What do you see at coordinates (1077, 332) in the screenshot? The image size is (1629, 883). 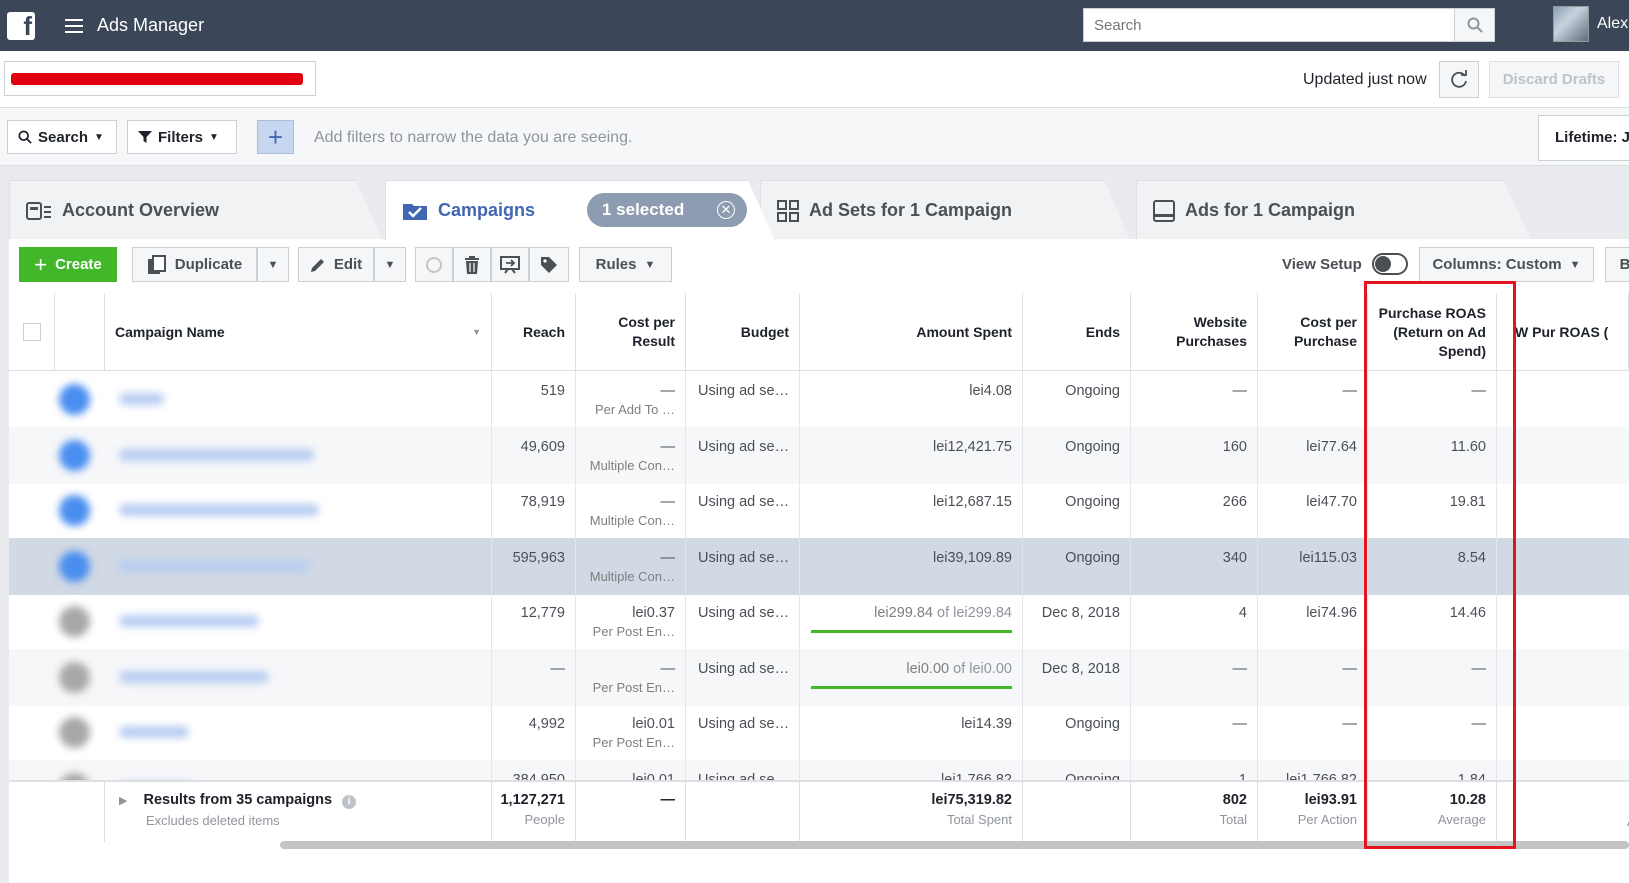 I see `column-header-ends: Ends` at bounding box center [1077, 332].